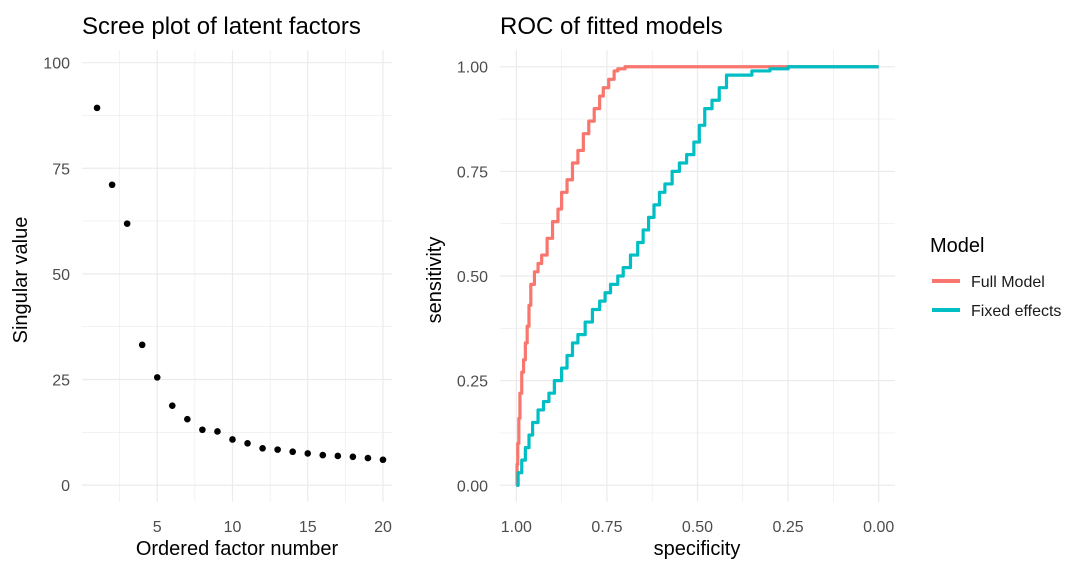  Describe the element at coordinates (383, 527) in the screenshot. I see `scree-x-tick-label: 20` at that location.